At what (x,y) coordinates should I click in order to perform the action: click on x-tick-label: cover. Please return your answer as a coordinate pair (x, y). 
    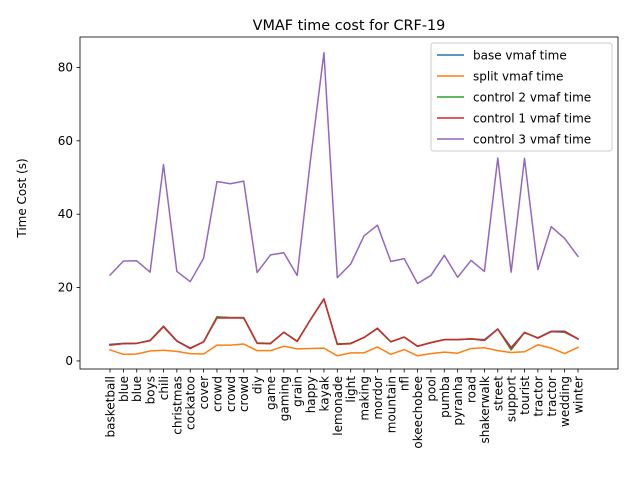
    Looking at the image, I should click on (204, 392).